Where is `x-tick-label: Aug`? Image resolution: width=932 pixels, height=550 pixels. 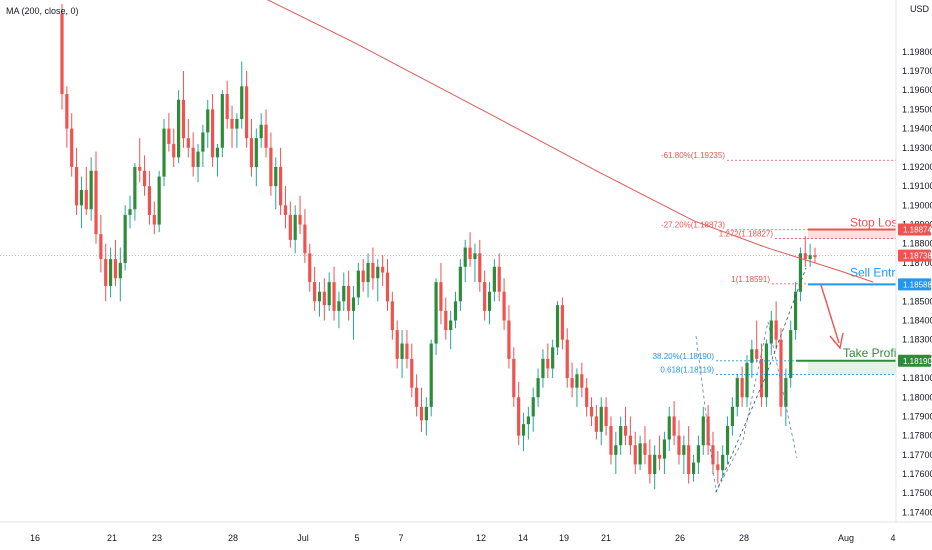
x-tick-label: Aug is located at coordinates (846, 538).